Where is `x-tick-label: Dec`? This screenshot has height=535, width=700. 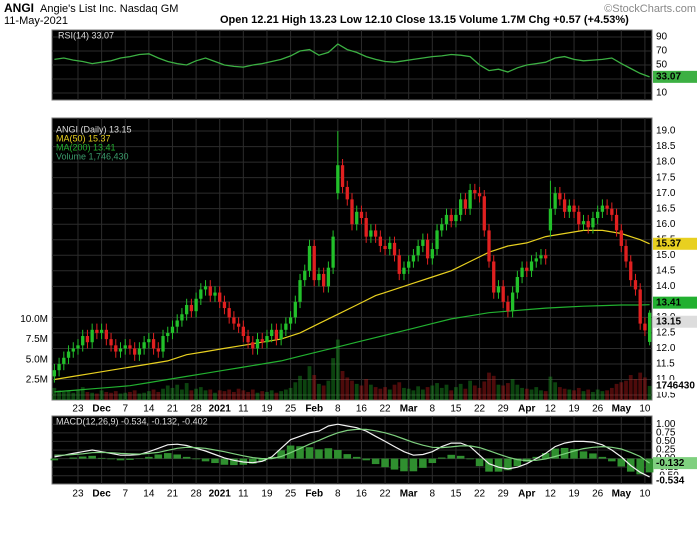 x-tick-label: Dec is located at coordinates (101, 409).